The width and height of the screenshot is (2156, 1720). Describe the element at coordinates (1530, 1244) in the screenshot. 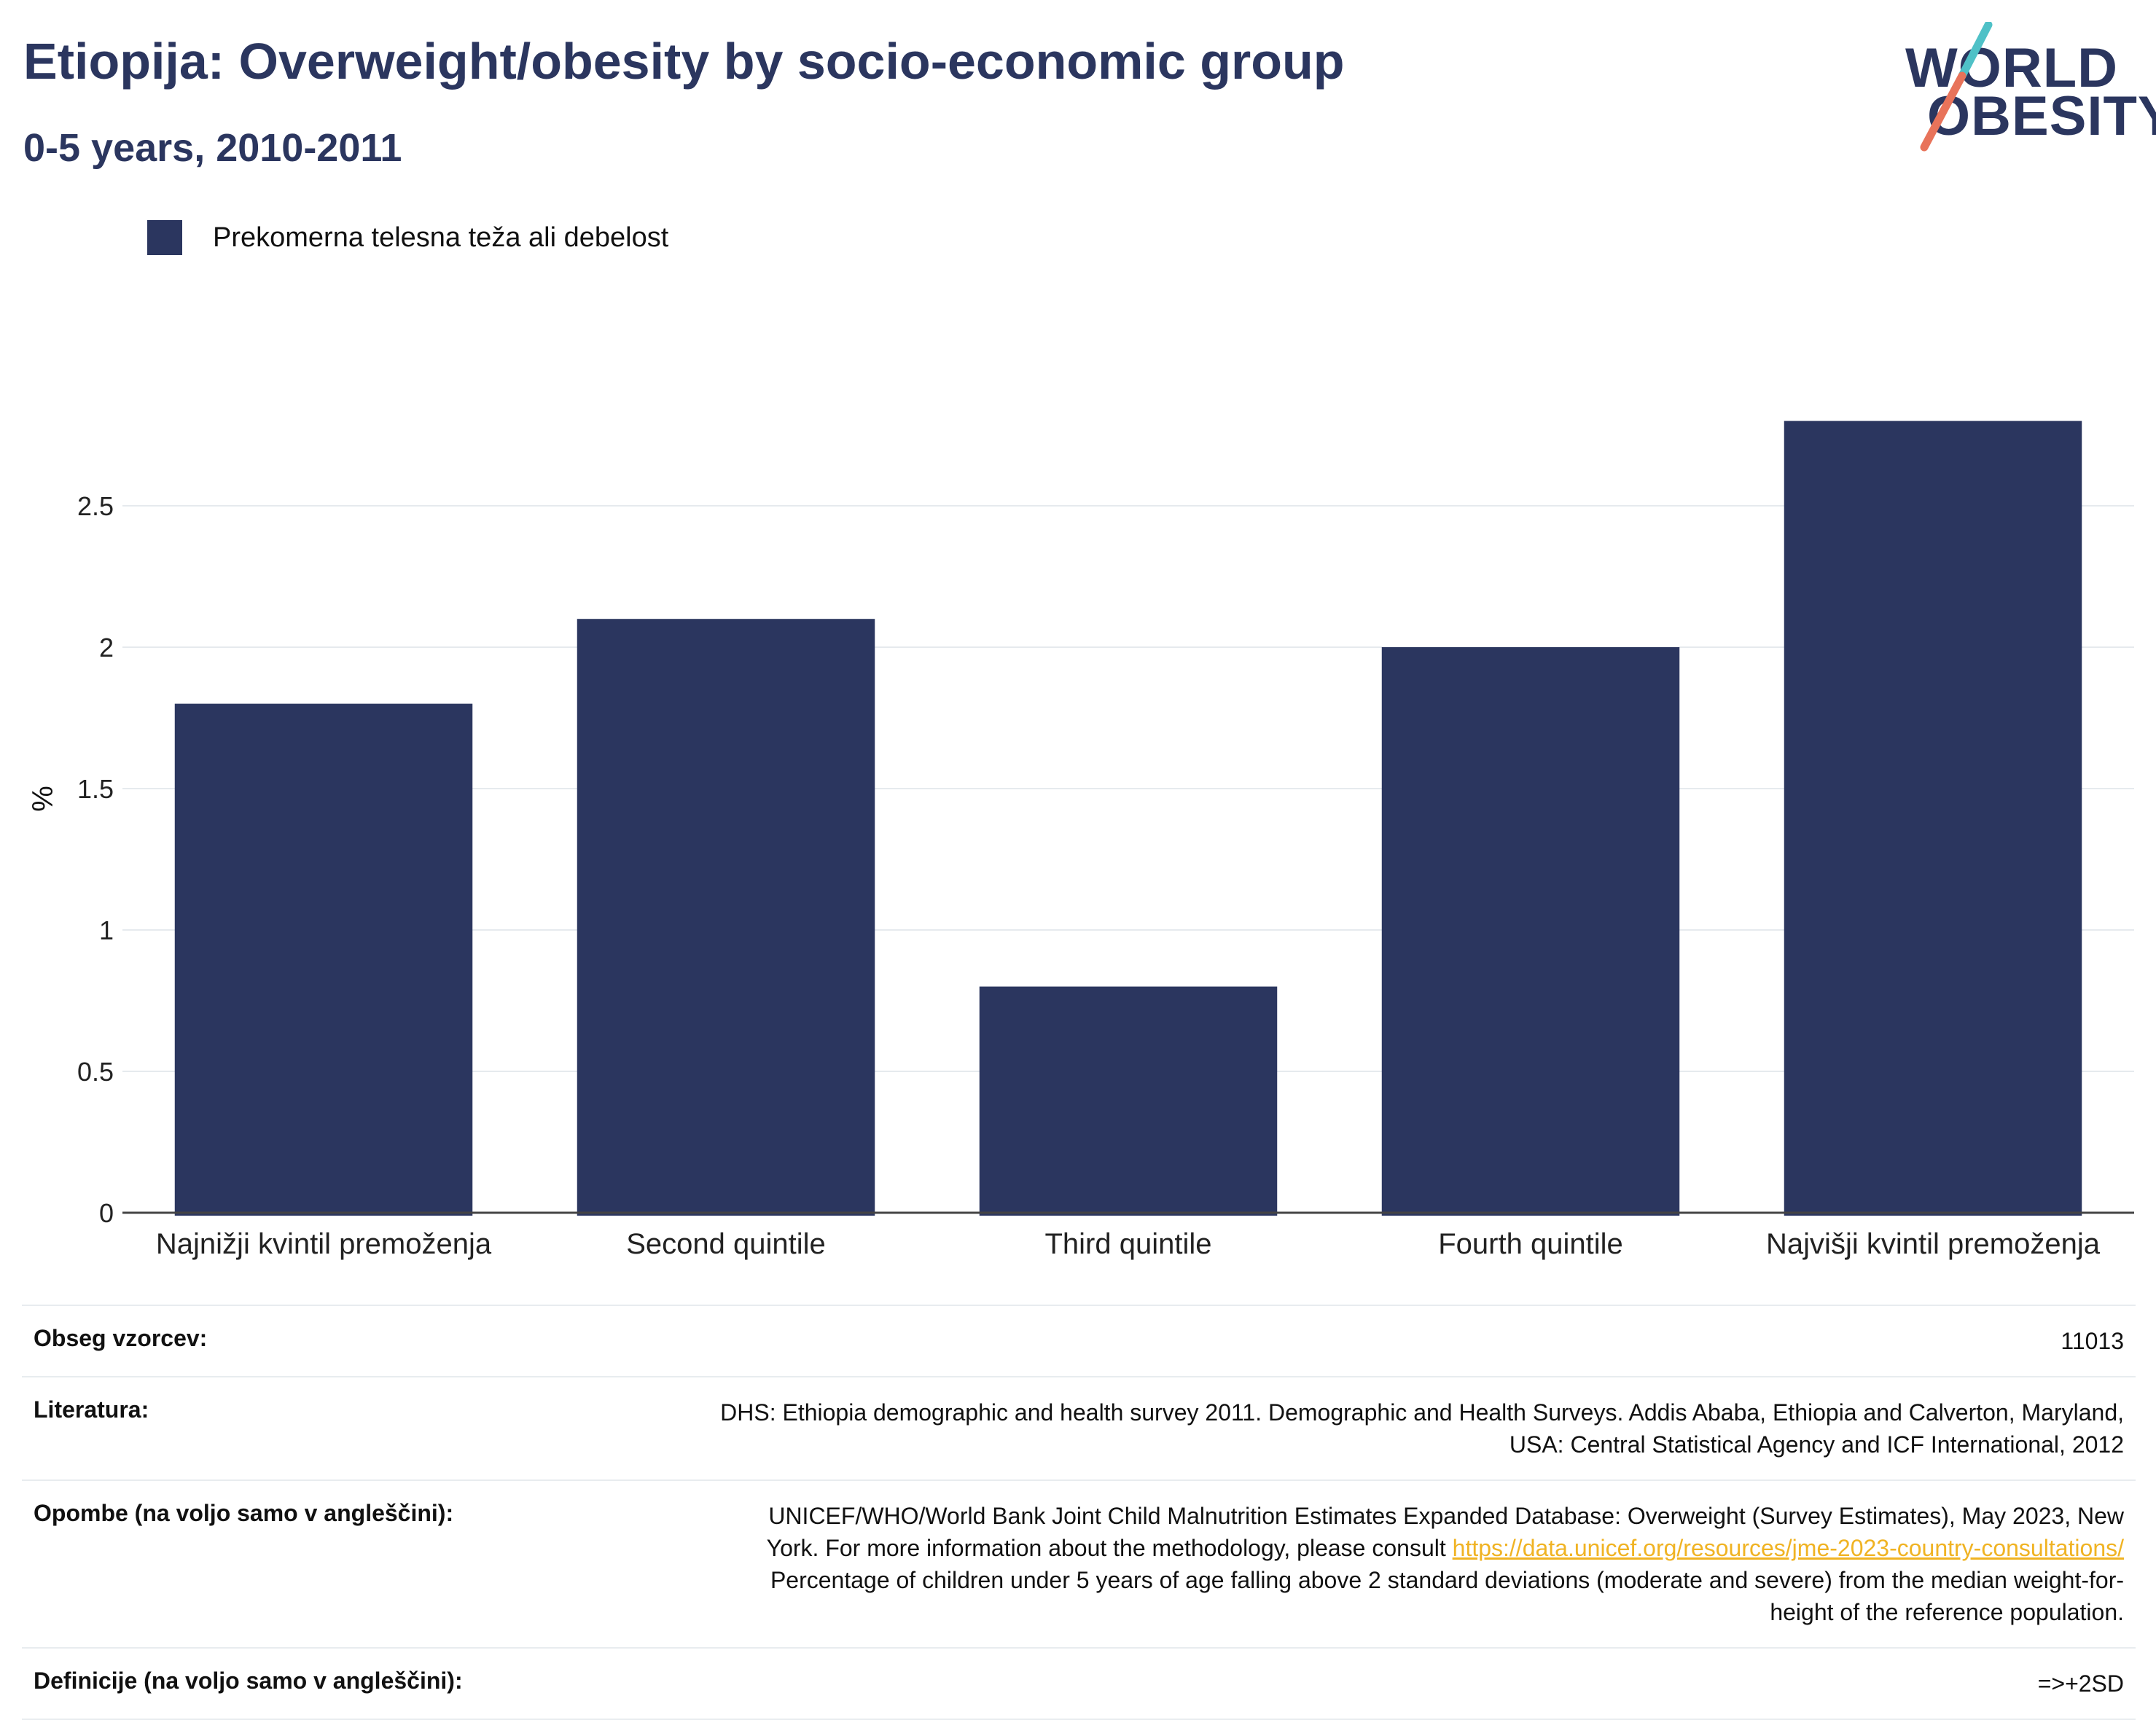

I see `x-tick-label: Fourth quintile` at that location.